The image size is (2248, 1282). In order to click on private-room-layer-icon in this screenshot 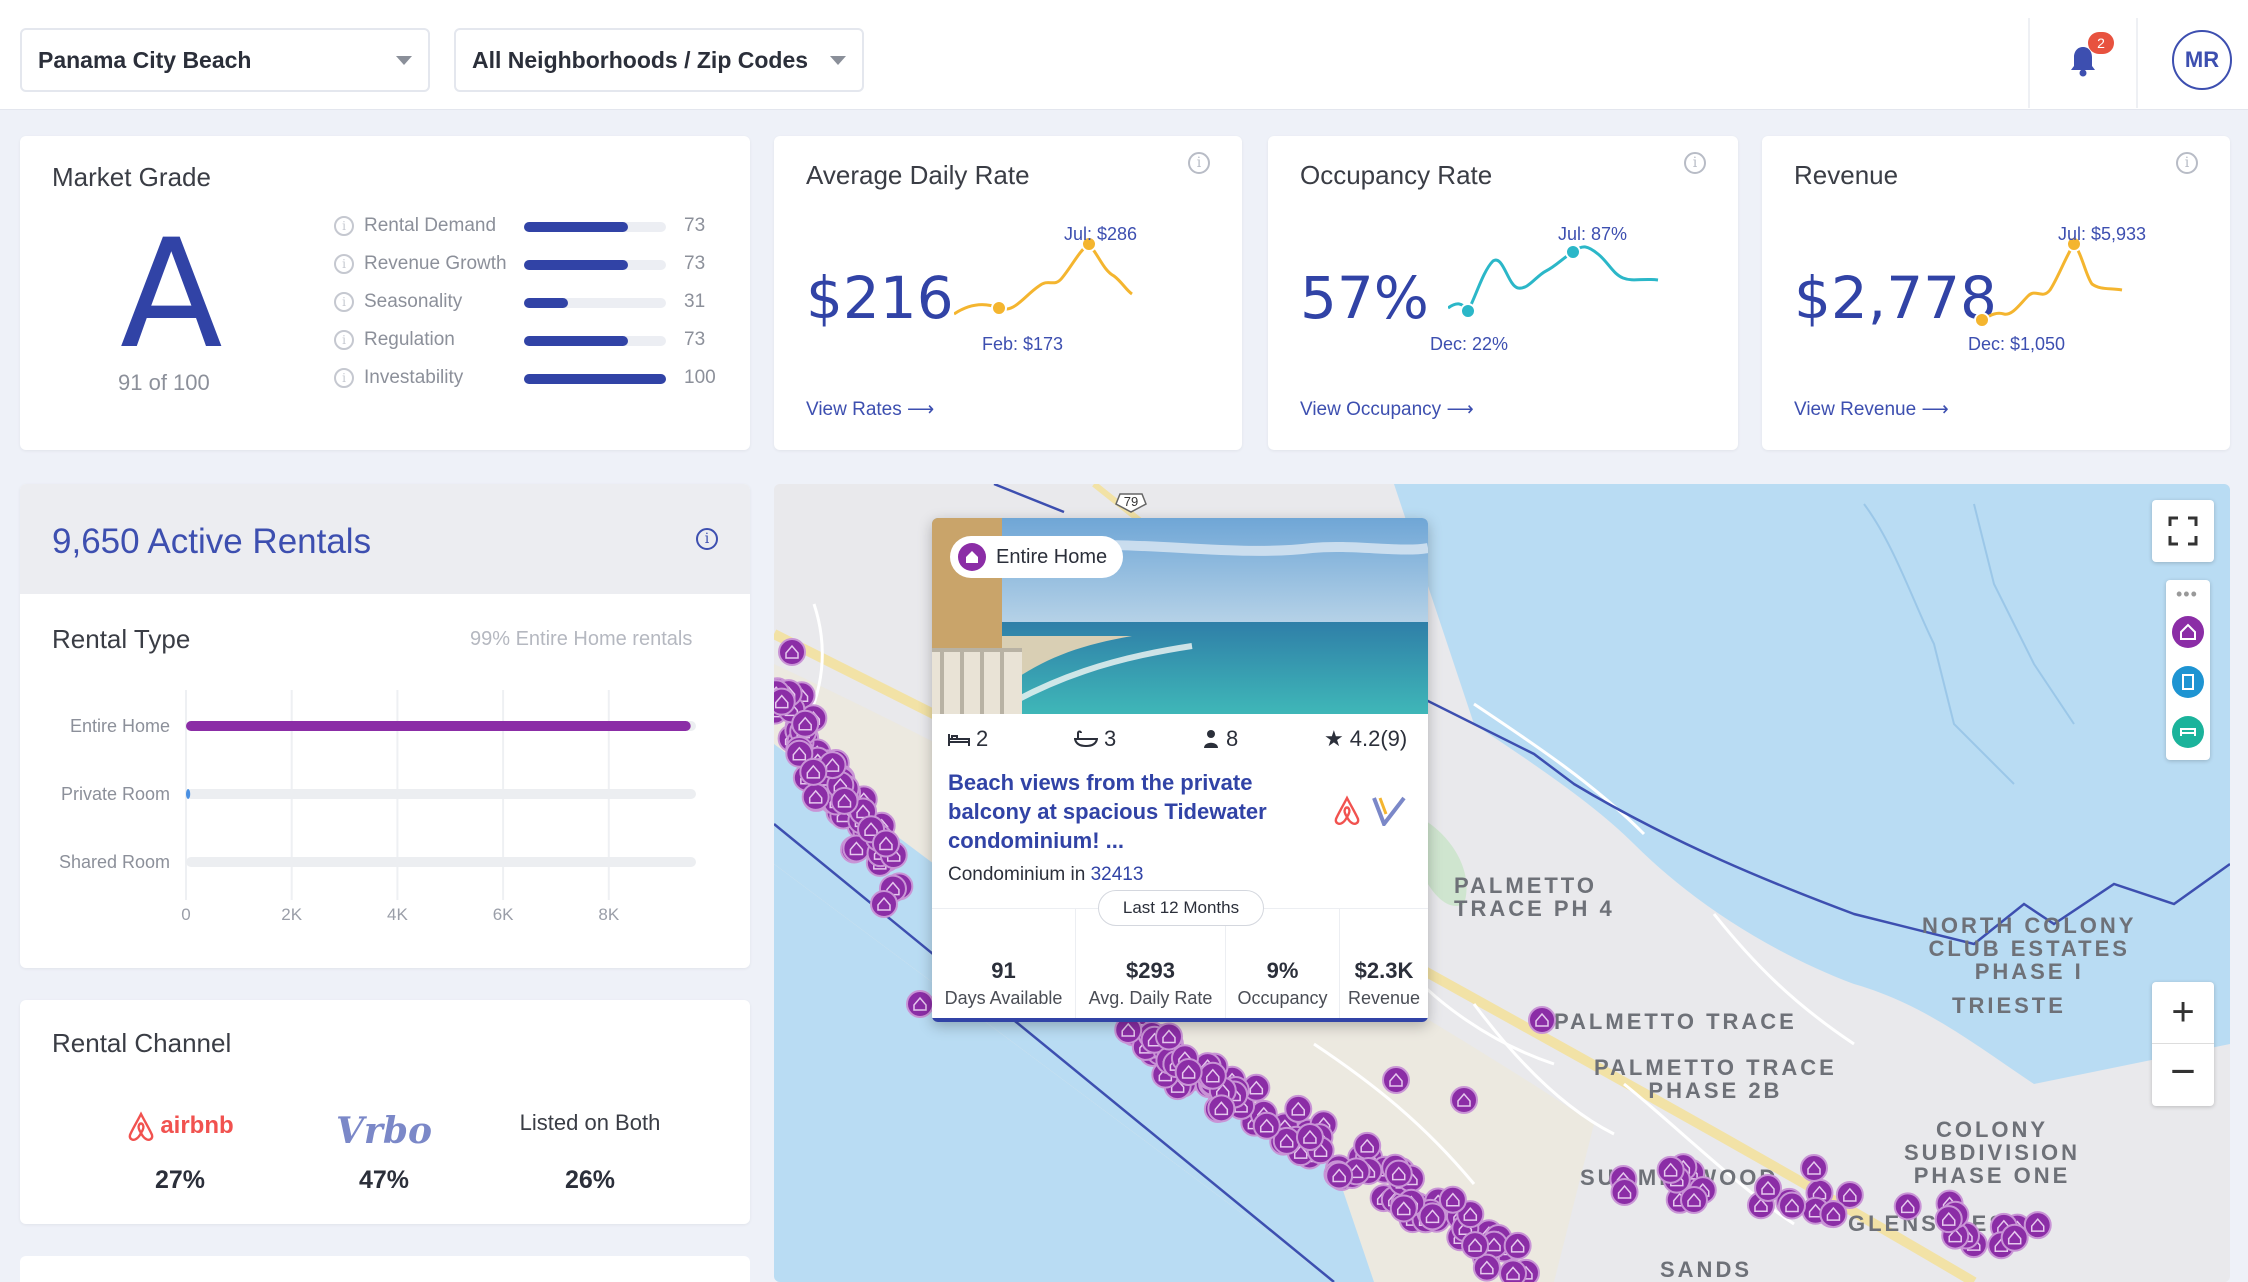, I will do `click(2188, 682)`.